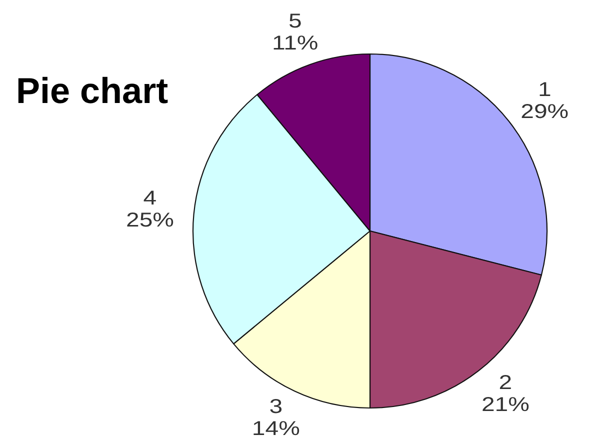 Image resolution: width=610 pixels, height=445 pixels. What do you see at coordinates (150, 219) in the screenshot?
I see `data-label: 25%` at bounding box center [150, 219].